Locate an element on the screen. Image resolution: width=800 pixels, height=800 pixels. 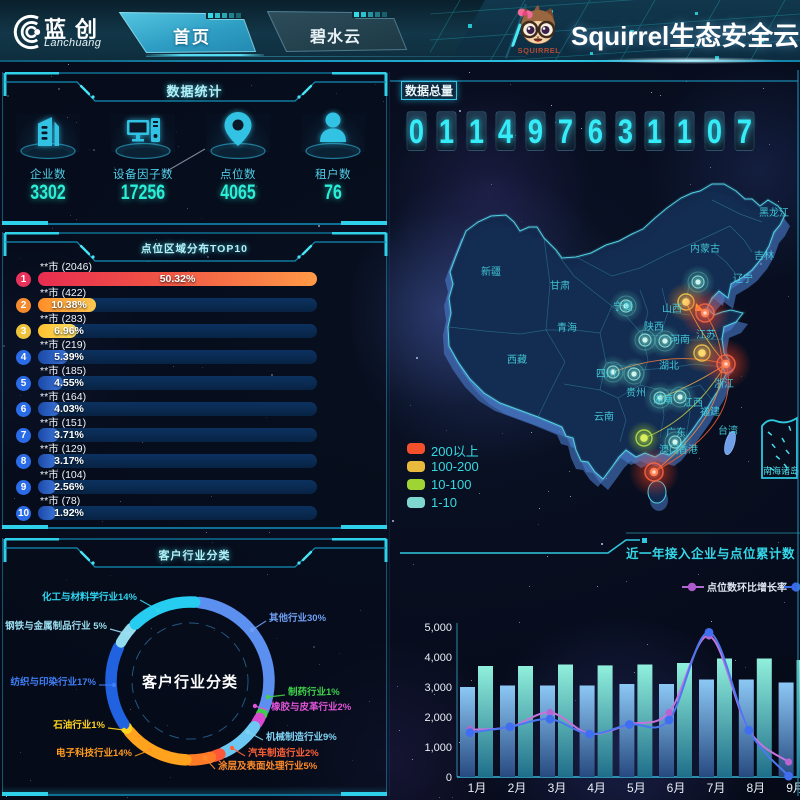
svg-text: 浙江 is located at coordinates (724, 384).